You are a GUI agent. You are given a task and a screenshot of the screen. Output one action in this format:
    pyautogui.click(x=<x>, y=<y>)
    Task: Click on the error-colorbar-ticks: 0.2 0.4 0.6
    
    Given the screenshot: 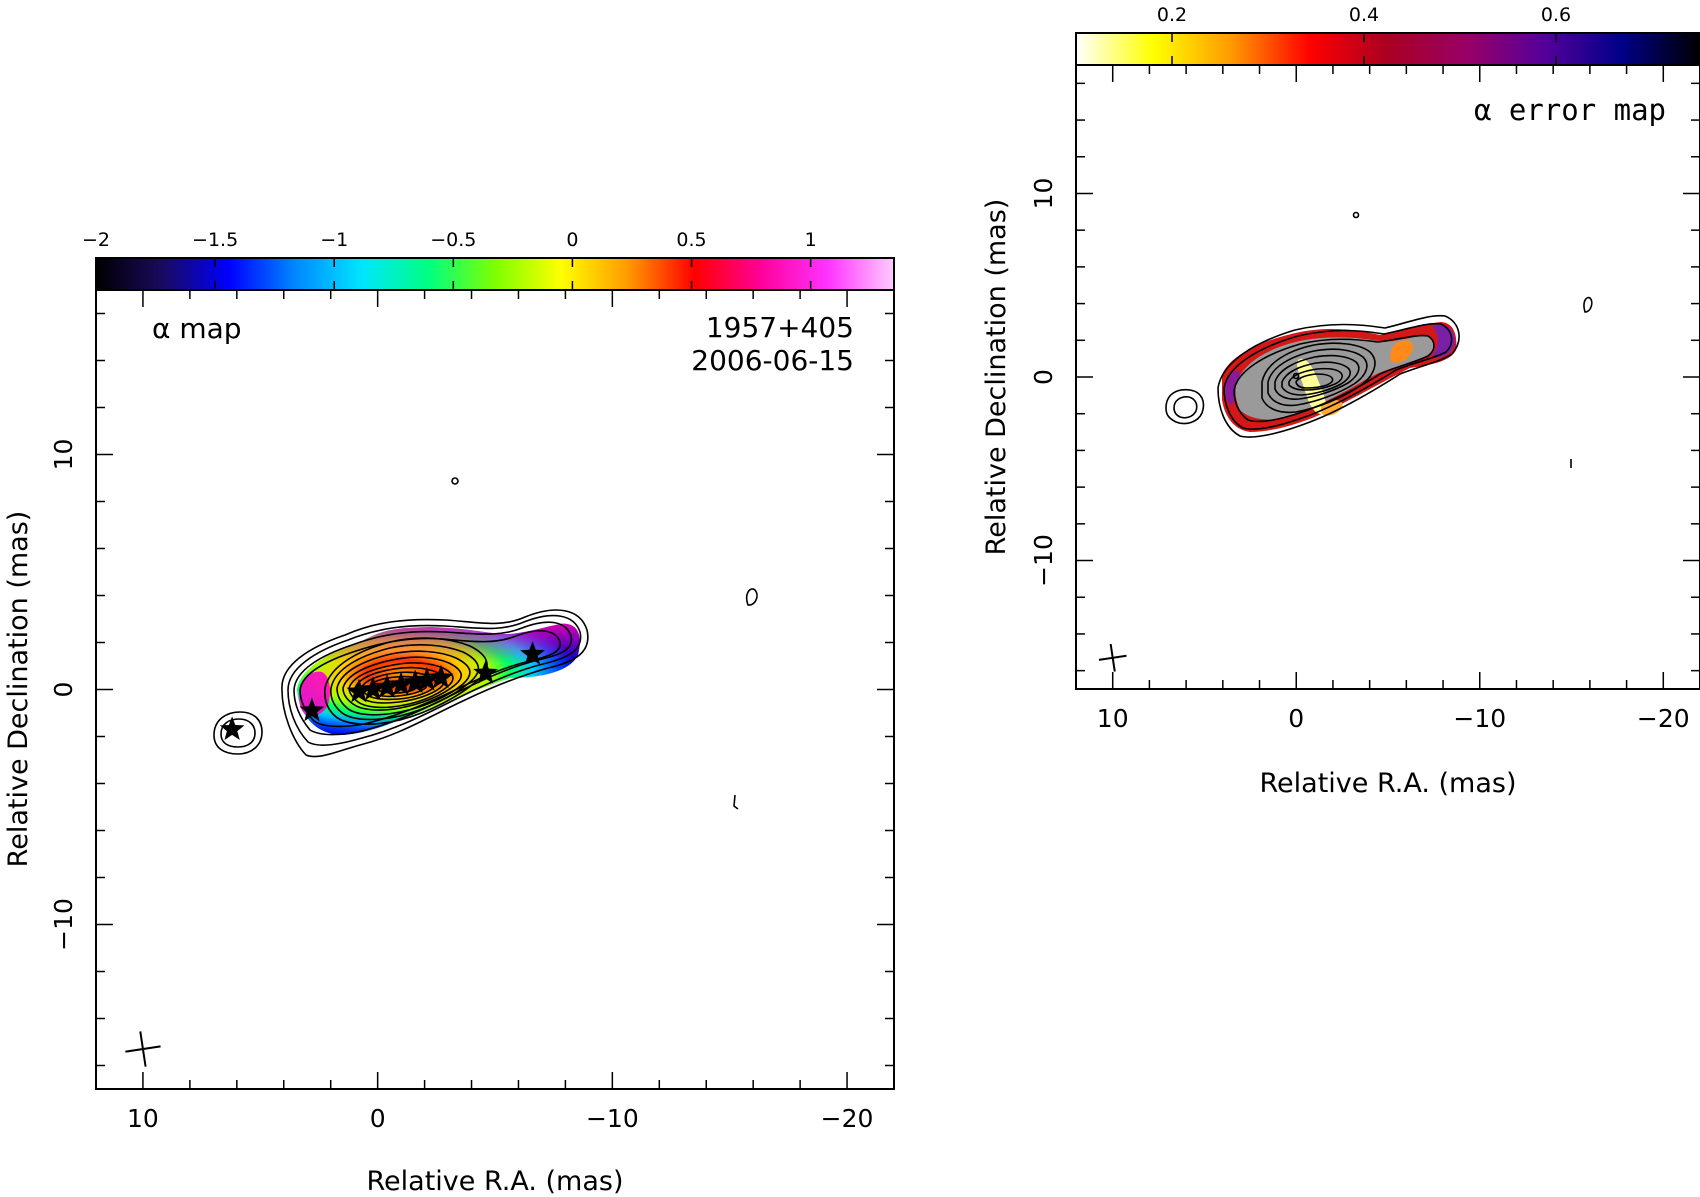 What is the action you would take?
    pyautogui.click(x=1364, y=34)
    